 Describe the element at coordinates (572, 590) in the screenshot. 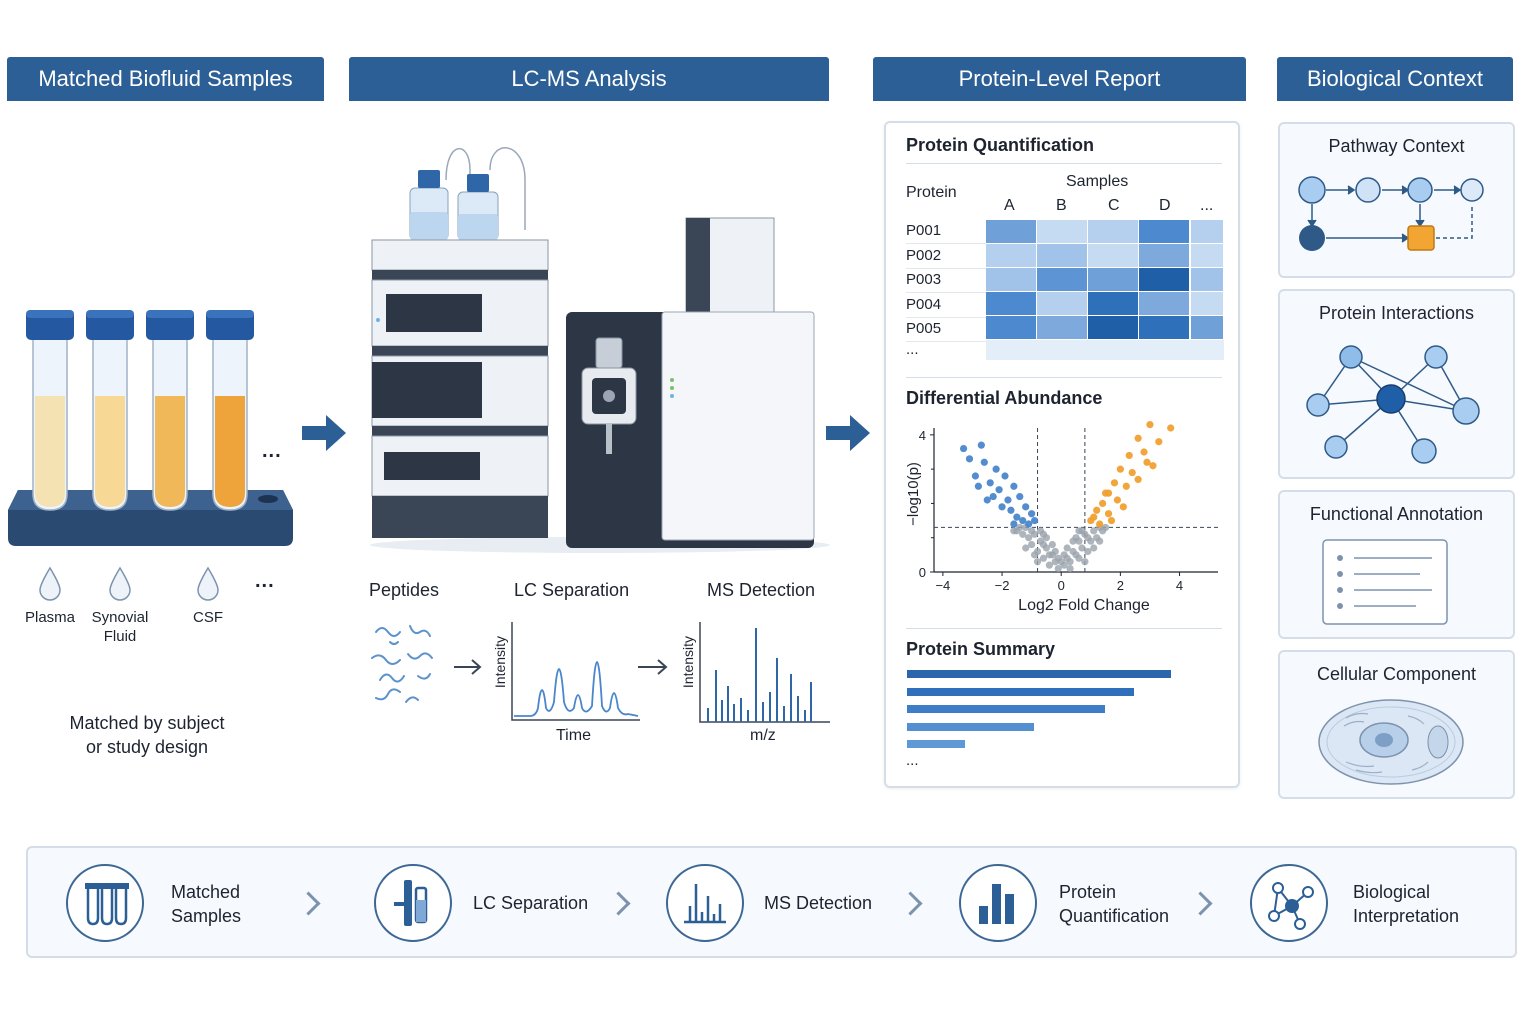

I see `lc-separation-label: LC Separation` at that location.